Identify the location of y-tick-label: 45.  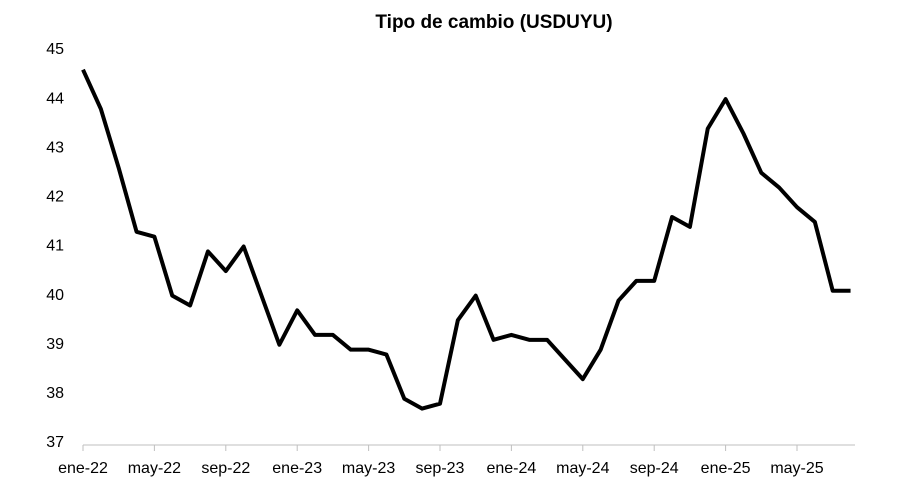
(55, 49).